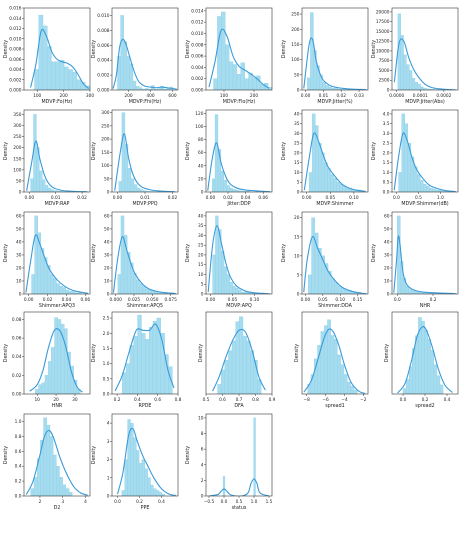  Describe the element at coordinates (106, 379) in the screenshot. I see `y-tick-label: 0.5` at that location.